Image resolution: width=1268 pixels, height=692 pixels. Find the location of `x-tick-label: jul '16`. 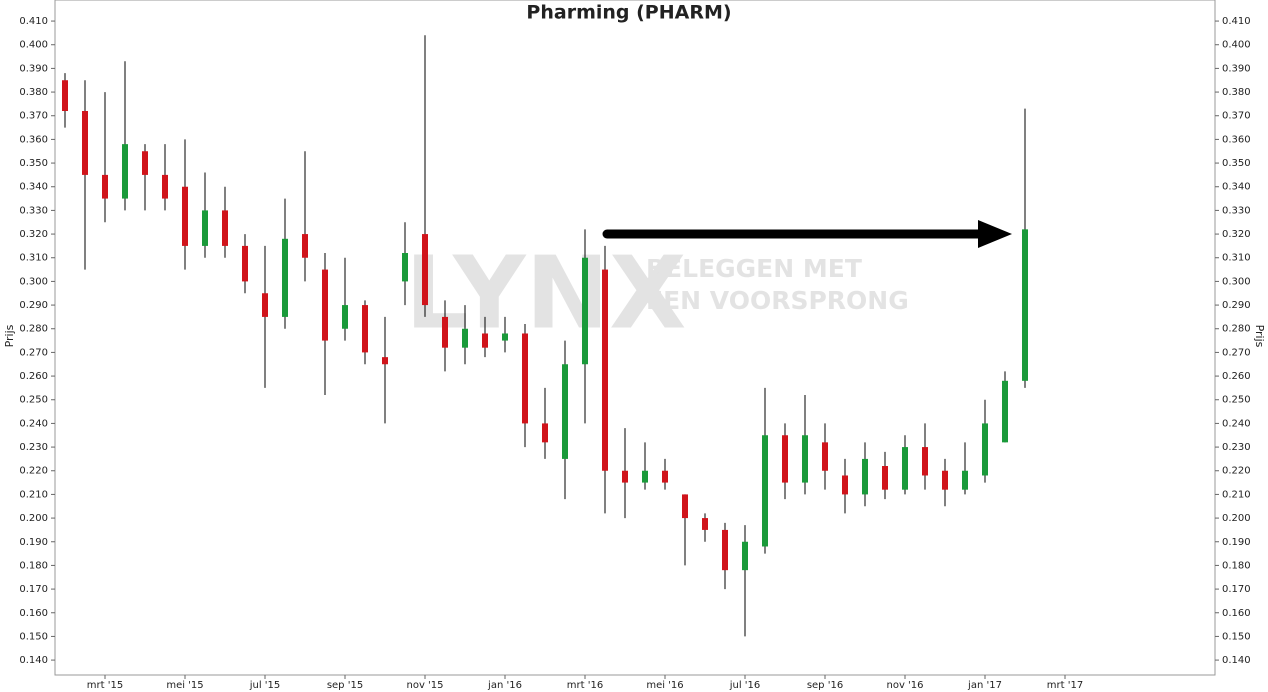

x-tick-label: jul '16 is located at coordinates (745, 685).